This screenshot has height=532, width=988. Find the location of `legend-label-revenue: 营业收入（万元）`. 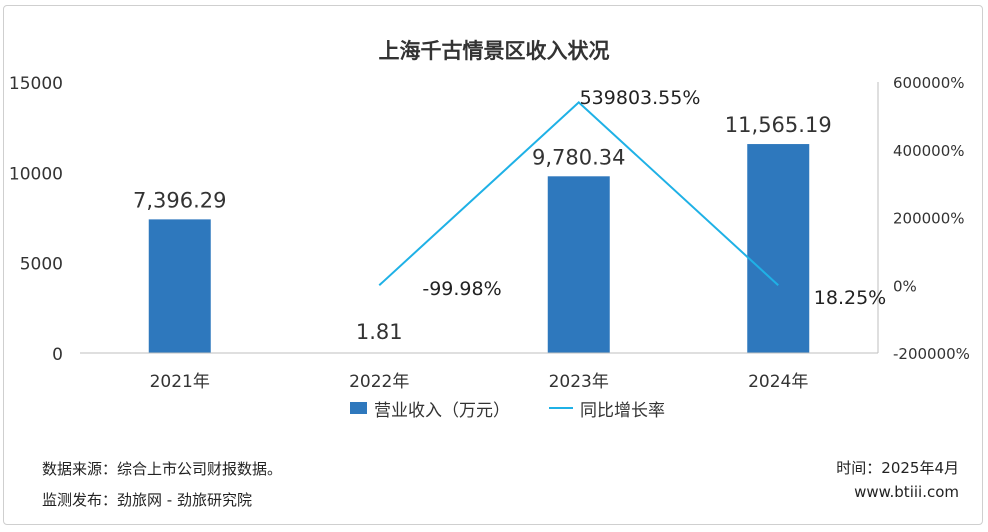

legend-label-revenue: 营业收入（万元） is located at coordinates (442, 411).